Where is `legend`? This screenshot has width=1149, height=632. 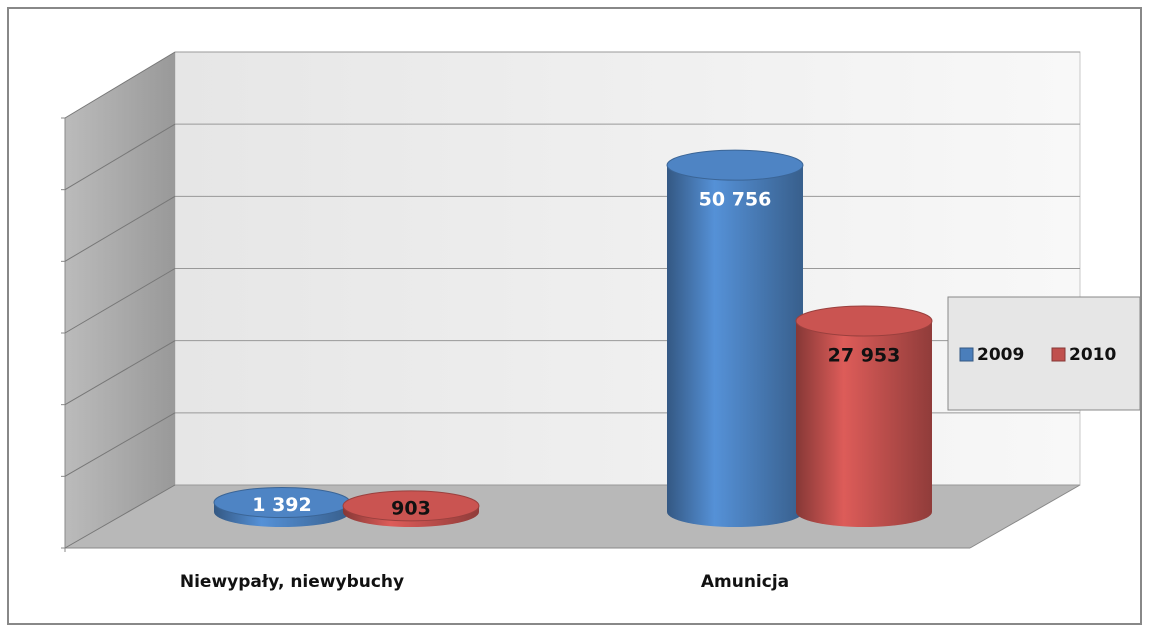
legend is located at coordinates (1044, 353).